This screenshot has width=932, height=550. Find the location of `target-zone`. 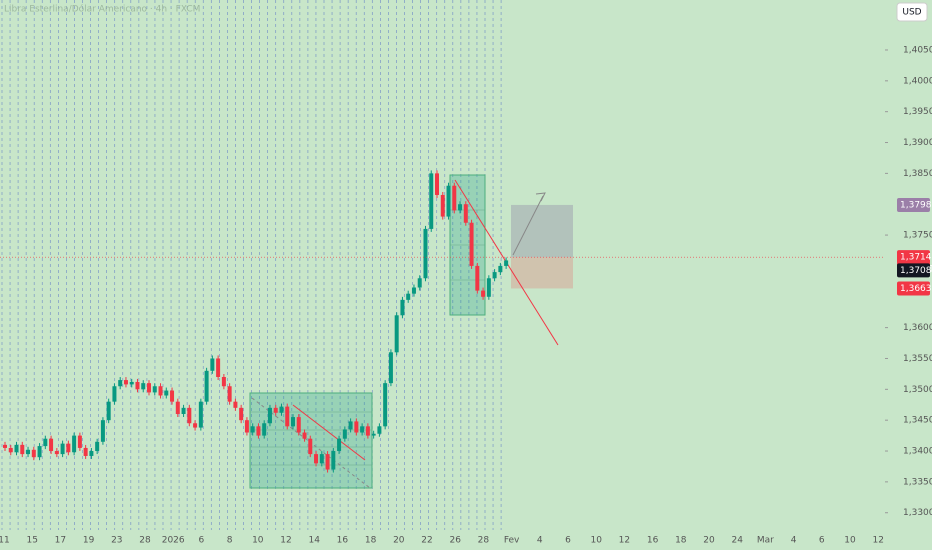

target-zone is located at coordinates (542, 231).